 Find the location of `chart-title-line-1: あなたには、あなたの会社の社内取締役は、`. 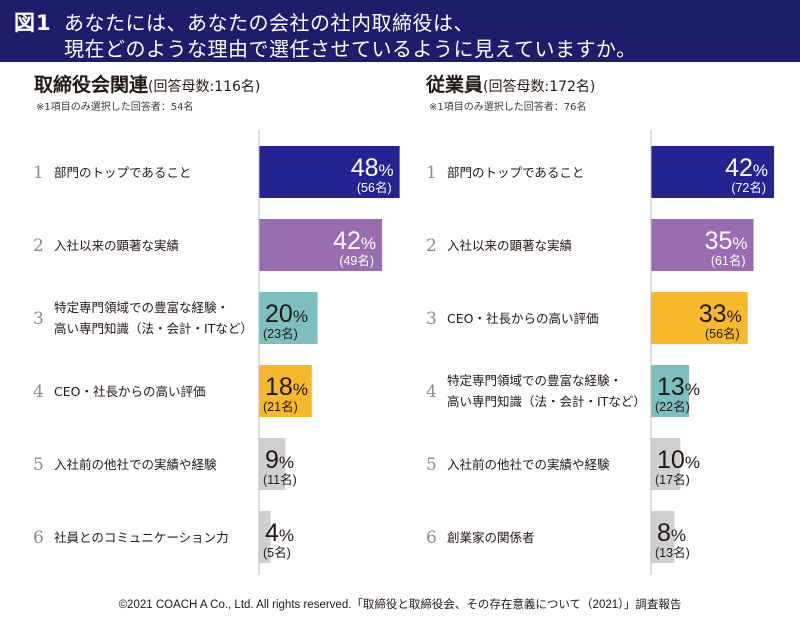

chart-title-line-1: あなたには、あなたの会社の社内取締役は、 is located at coordinates (269, 23).